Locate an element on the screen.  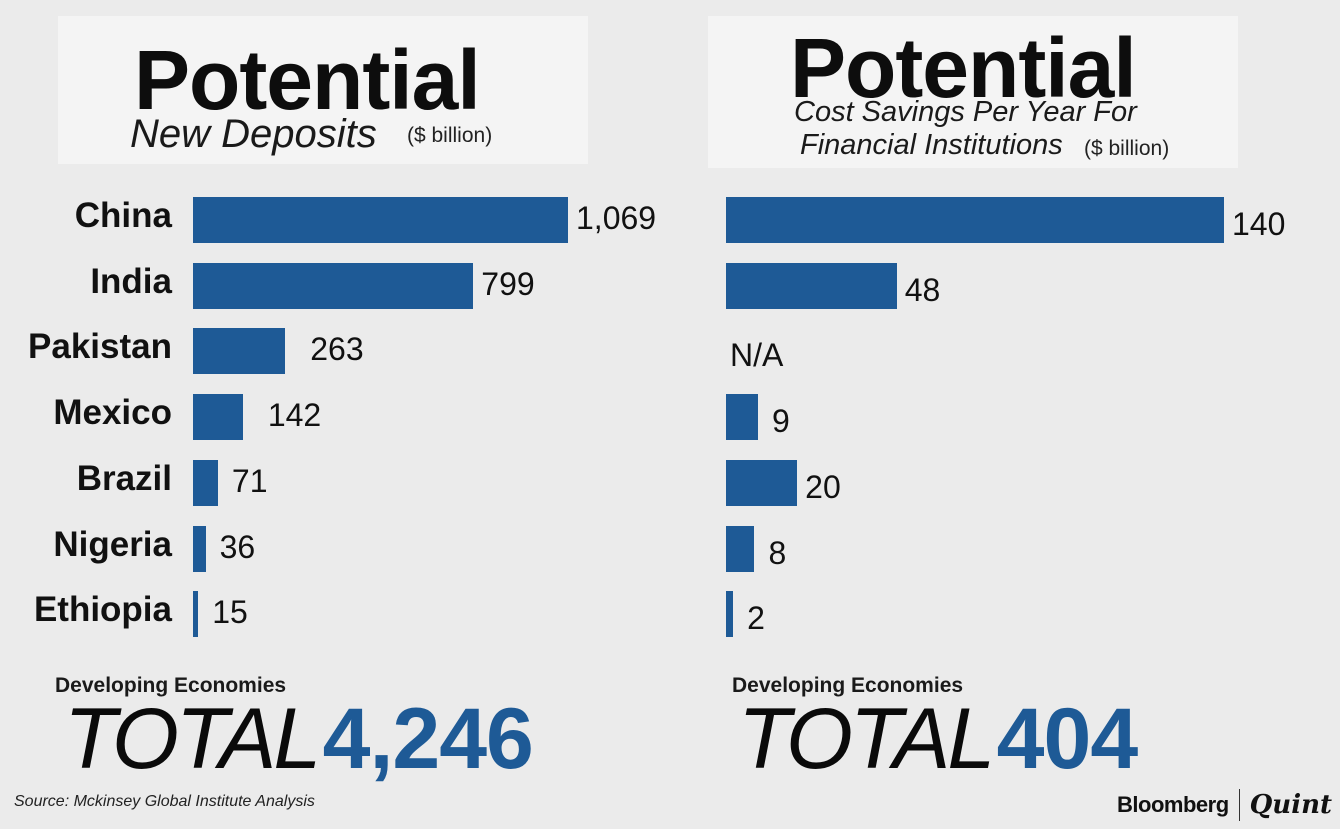
right-total: TOTAL 404 is located at coordinates (938, 739).